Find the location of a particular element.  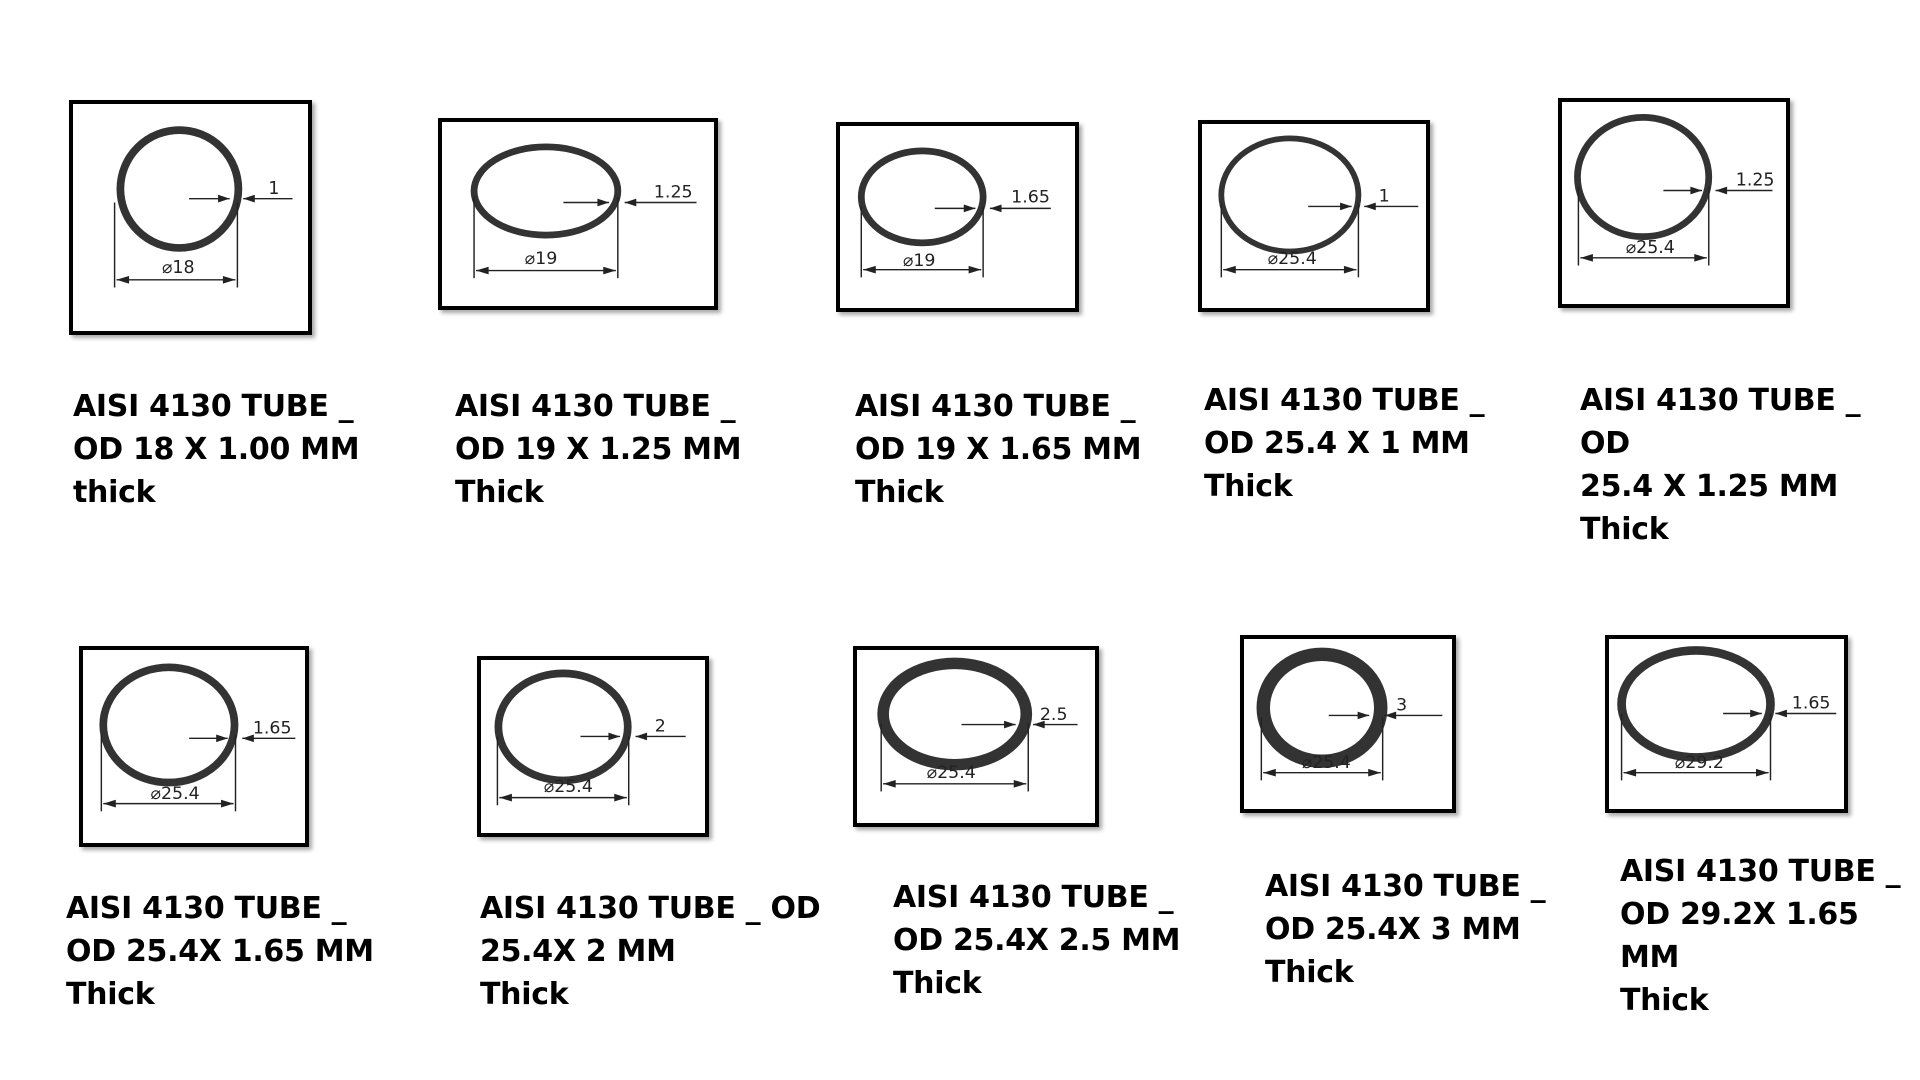

tube-cross-section-2: ⌀19 1.25 is located at coordinates (583, 211).